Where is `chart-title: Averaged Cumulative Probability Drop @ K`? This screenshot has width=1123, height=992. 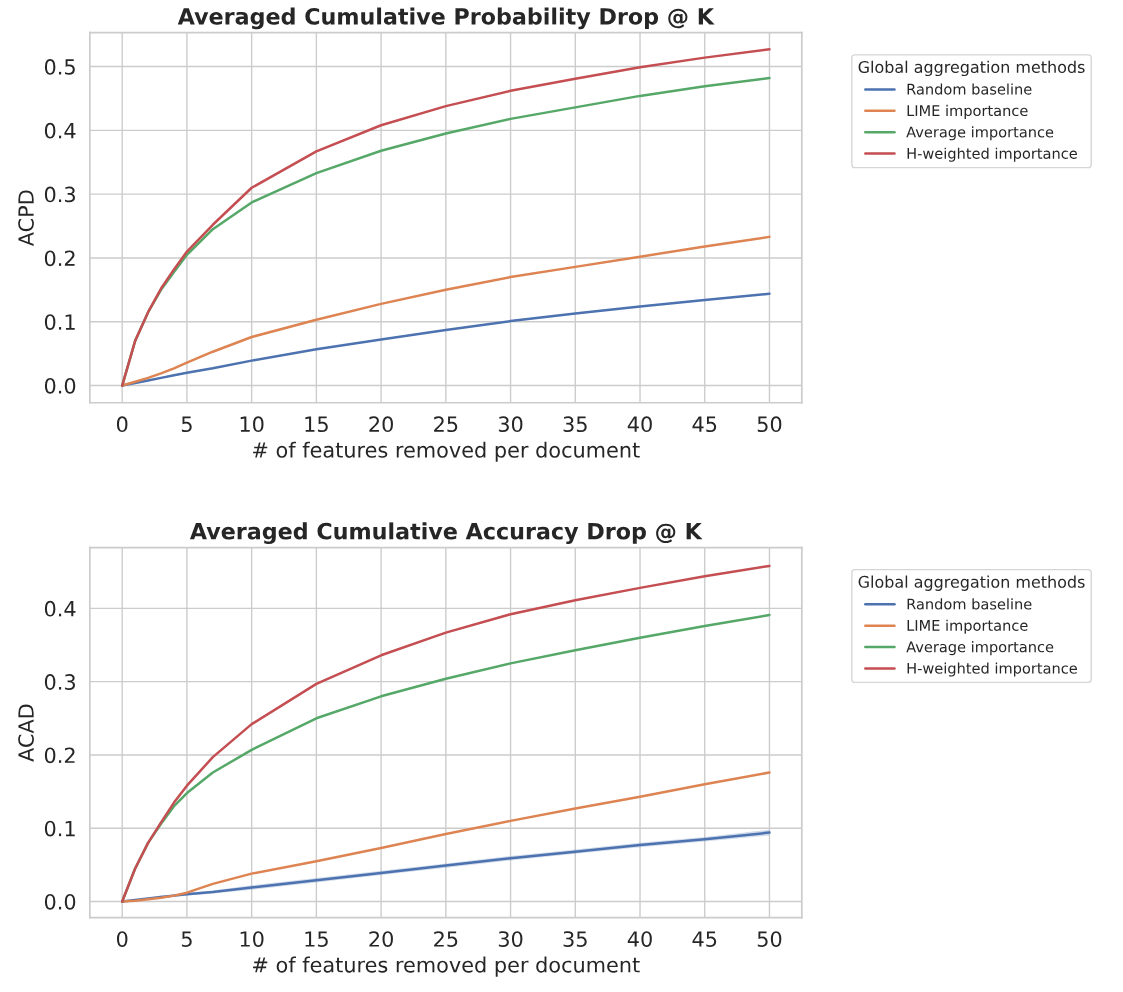
chart-title: Averaged Cumulative Probability Drop @ K is located at coordinates (446, 18).